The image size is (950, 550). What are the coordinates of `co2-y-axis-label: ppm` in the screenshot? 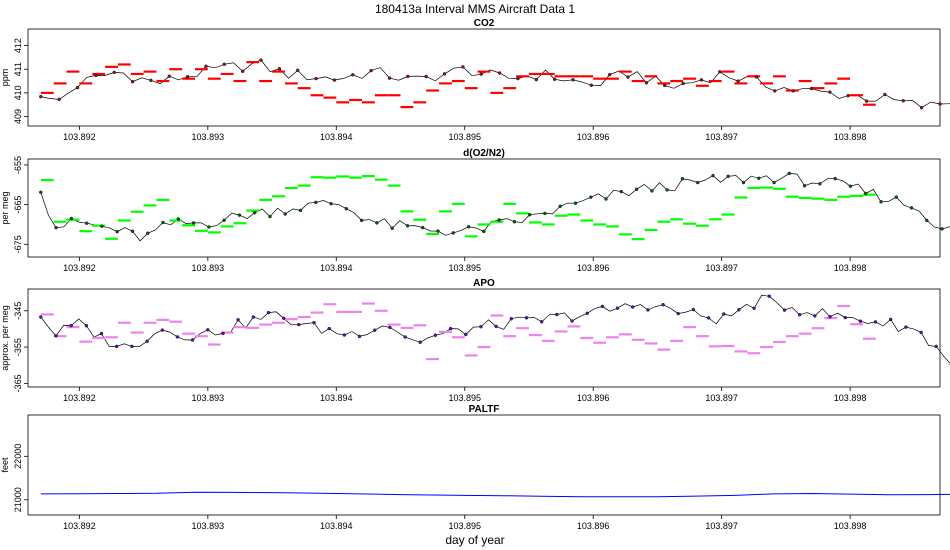 It's located at (5, 78).